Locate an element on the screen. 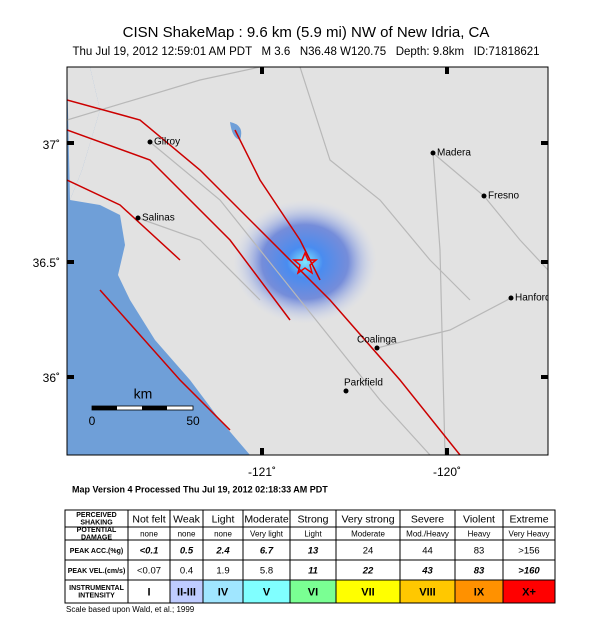 The width and height of the screenshot is (612, 643). table-cell-text: VI is located at coordinates (313, 592).